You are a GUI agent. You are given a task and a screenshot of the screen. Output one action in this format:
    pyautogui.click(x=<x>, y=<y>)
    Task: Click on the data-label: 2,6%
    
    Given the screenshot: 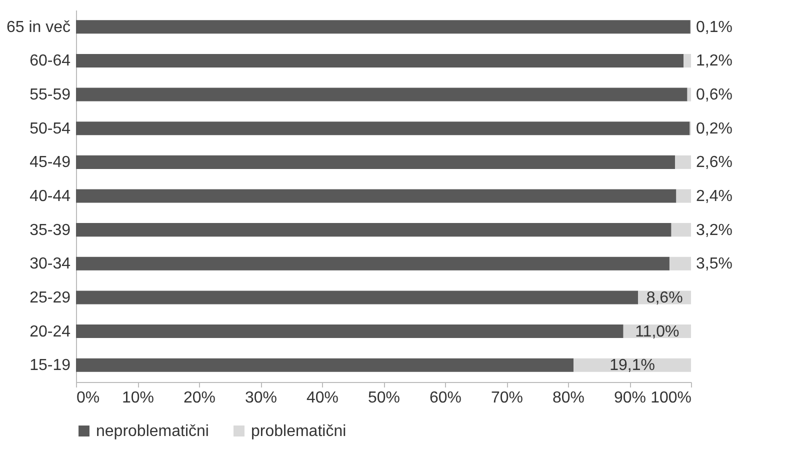 What is the action you would take?
    pyautogui.click(x=714, y=163)
    